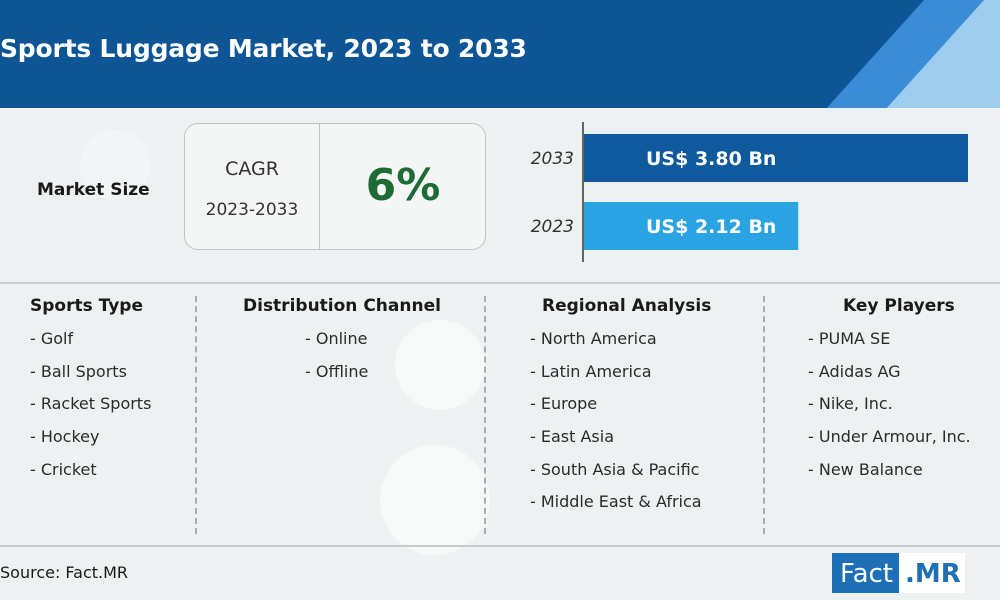  What do you see at coordinates (337, 371) in the screenshot?
I see `list-item: - Offline` at bounding box center [337, 371].